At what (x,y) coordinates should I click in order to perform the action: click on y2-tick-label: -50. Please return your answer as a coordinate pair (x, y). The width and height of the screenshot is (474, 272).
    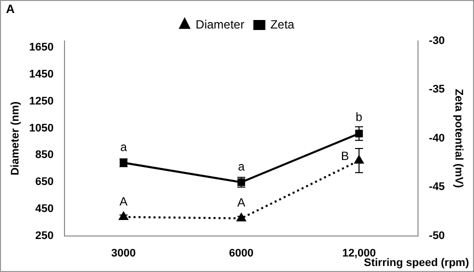
    Looking at the image, I should click on (436, 236).